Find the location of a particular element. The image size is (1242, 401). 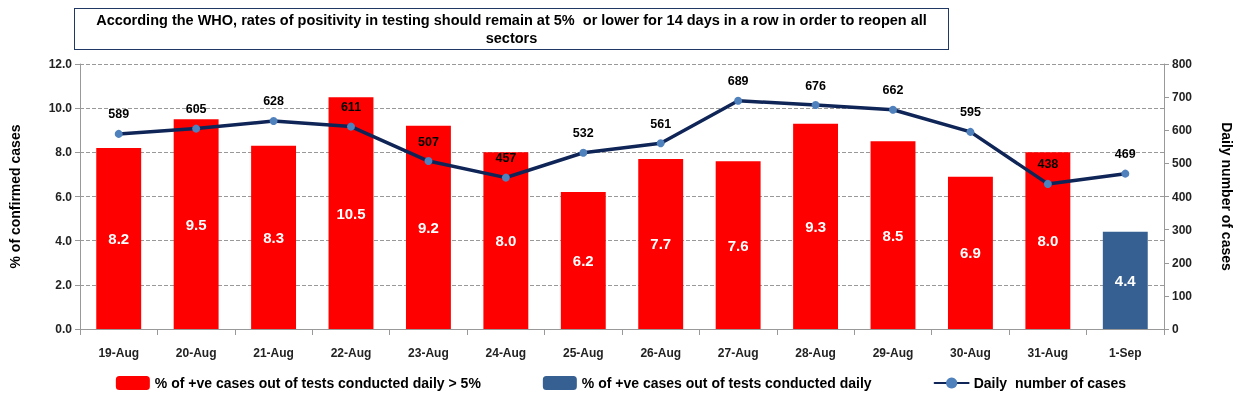

data-label: 628 is located at coordinates (274, 101).